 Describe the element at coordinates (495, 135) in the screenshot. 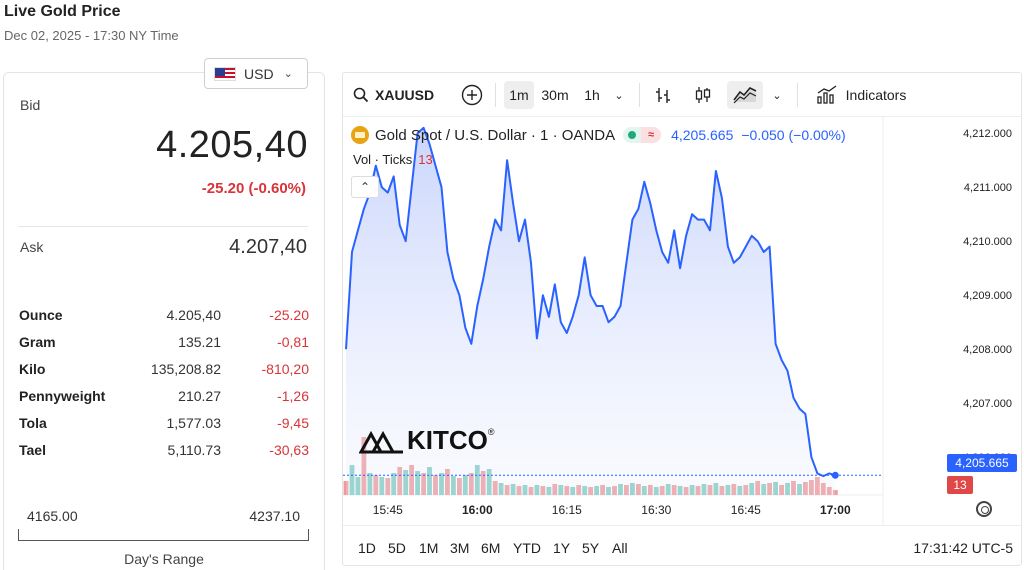

I see `legend-title: Gold Spot / U.S. Dollar · 1 · OANDA` at that location.